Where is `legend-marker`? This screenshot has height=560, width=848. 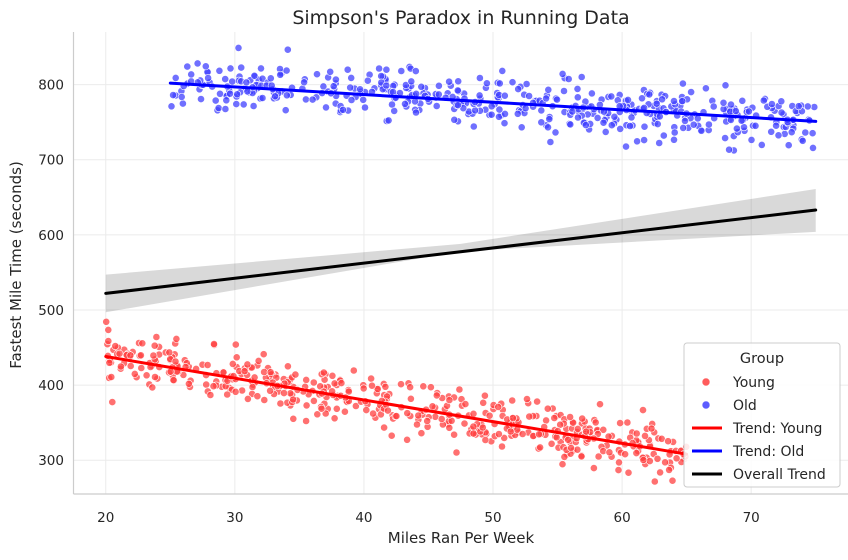 legend-marker is located at coordinates (706, 382).